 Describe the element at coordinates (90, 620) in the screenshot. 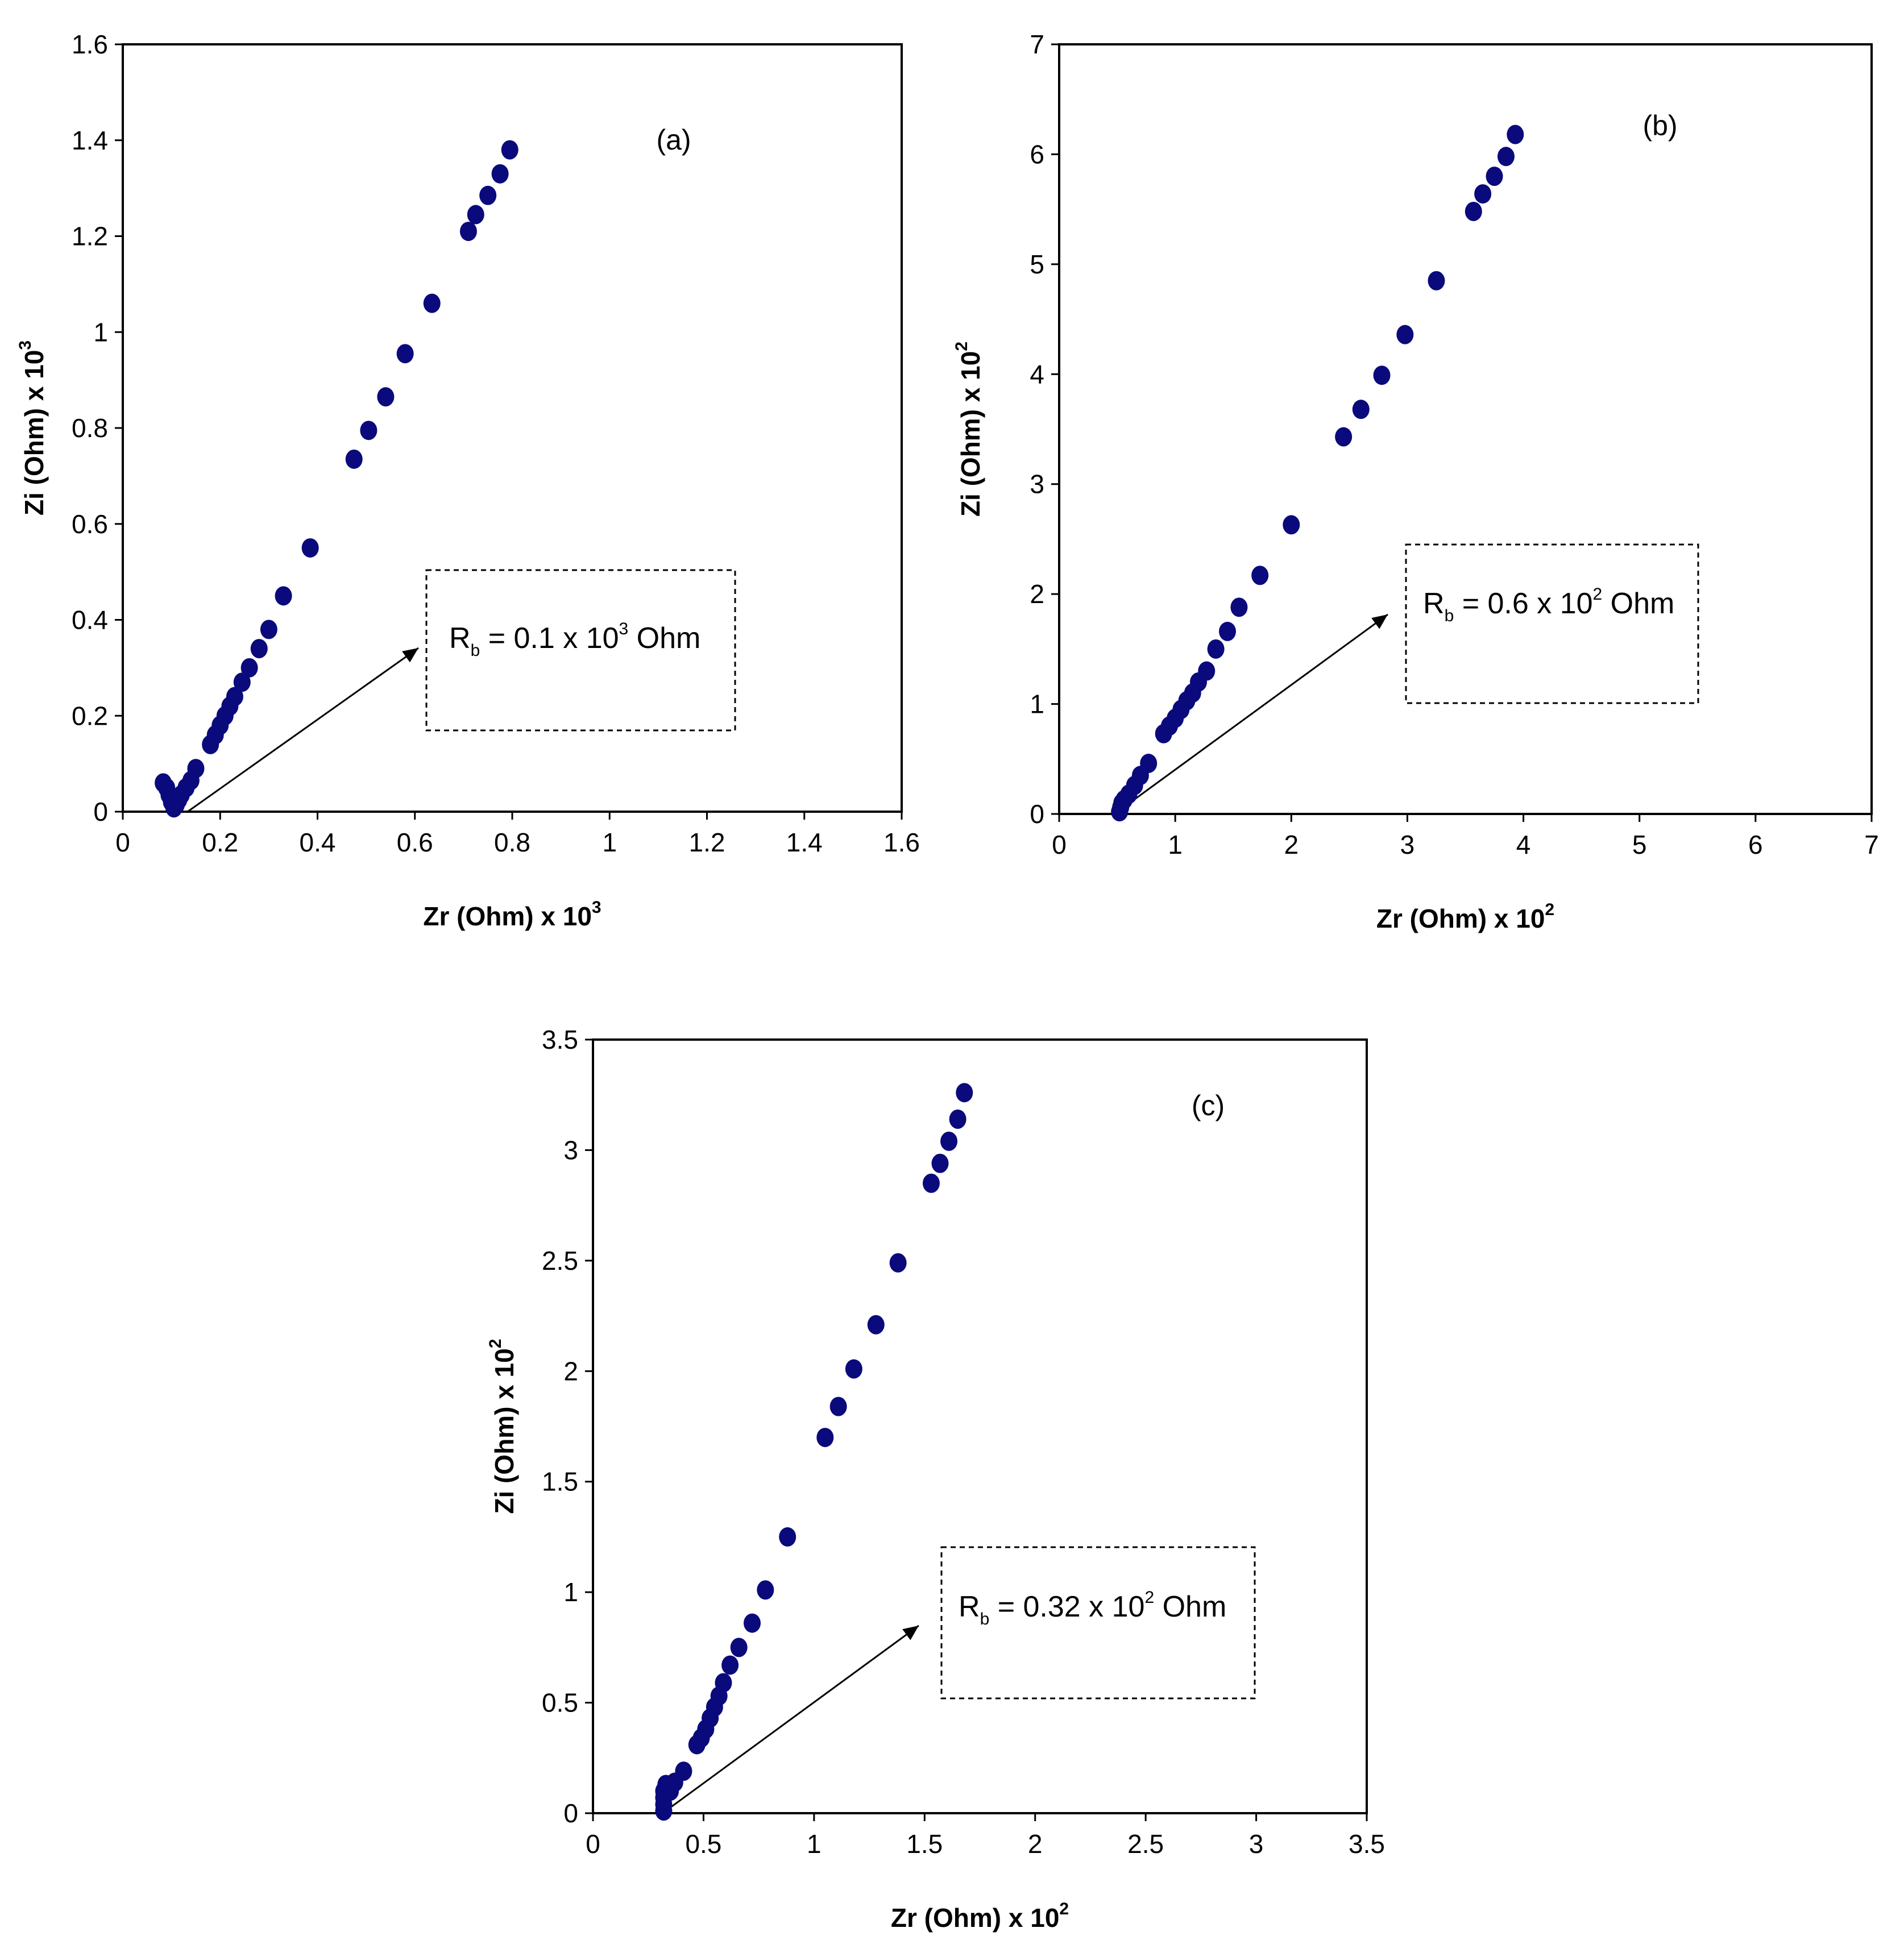

I see `y-tick-label: 0.4` at that location.